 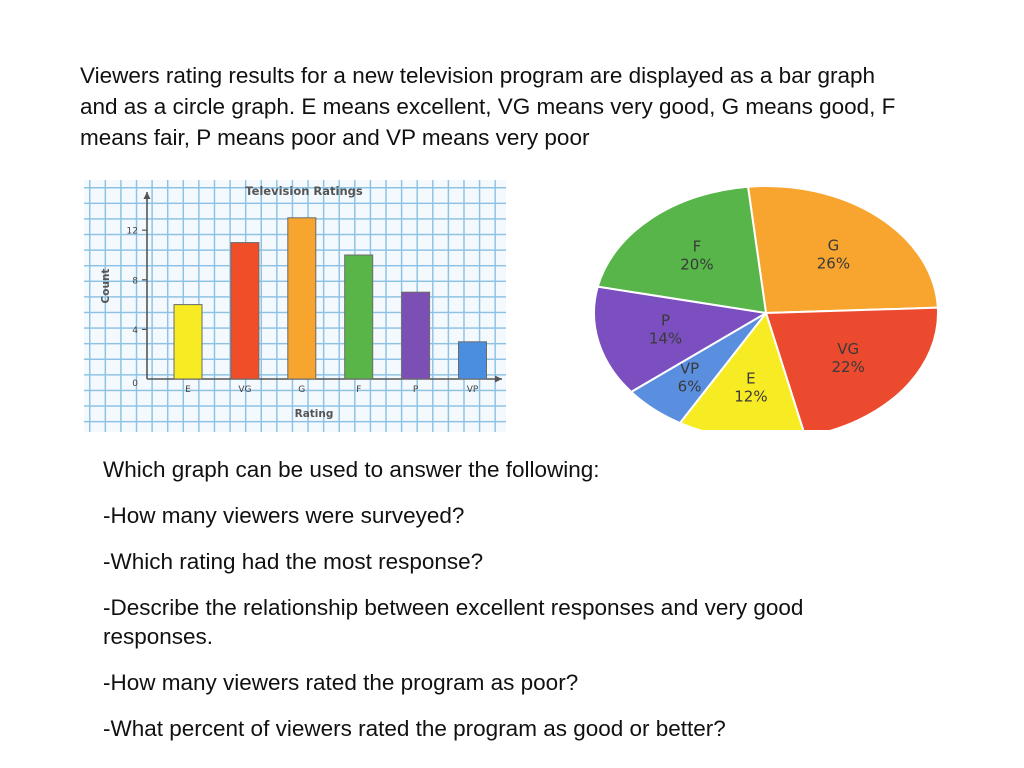 What do you see at coordinates (696, 264) in the screenshot?
I see `slice-value-label: 20%` at bounding box center [696, 264].